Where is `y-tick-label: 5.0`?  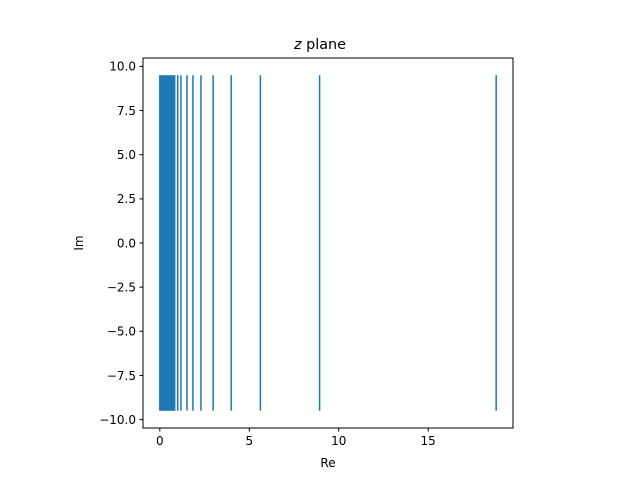 y-tick-label: 5.0 is located at coordinates (126, 155).